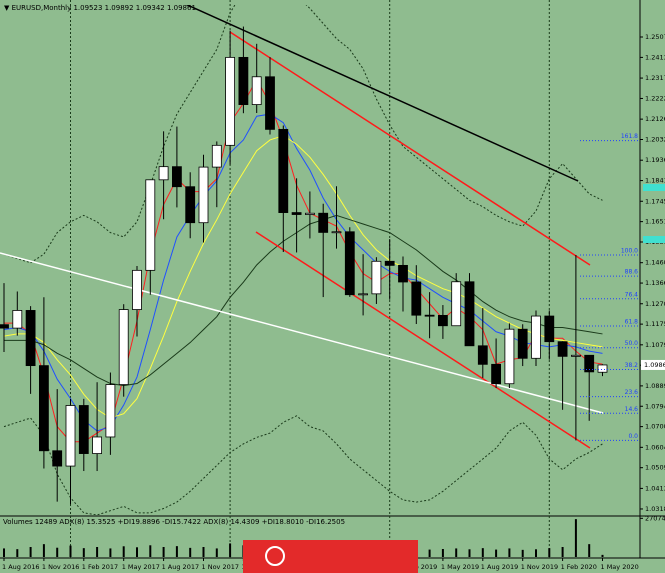 This screenshot has height=573, width=665. Describe the element at coordinates (655, 386) in the screenshot. I see `y-tick-label: 1.08890` at that location.